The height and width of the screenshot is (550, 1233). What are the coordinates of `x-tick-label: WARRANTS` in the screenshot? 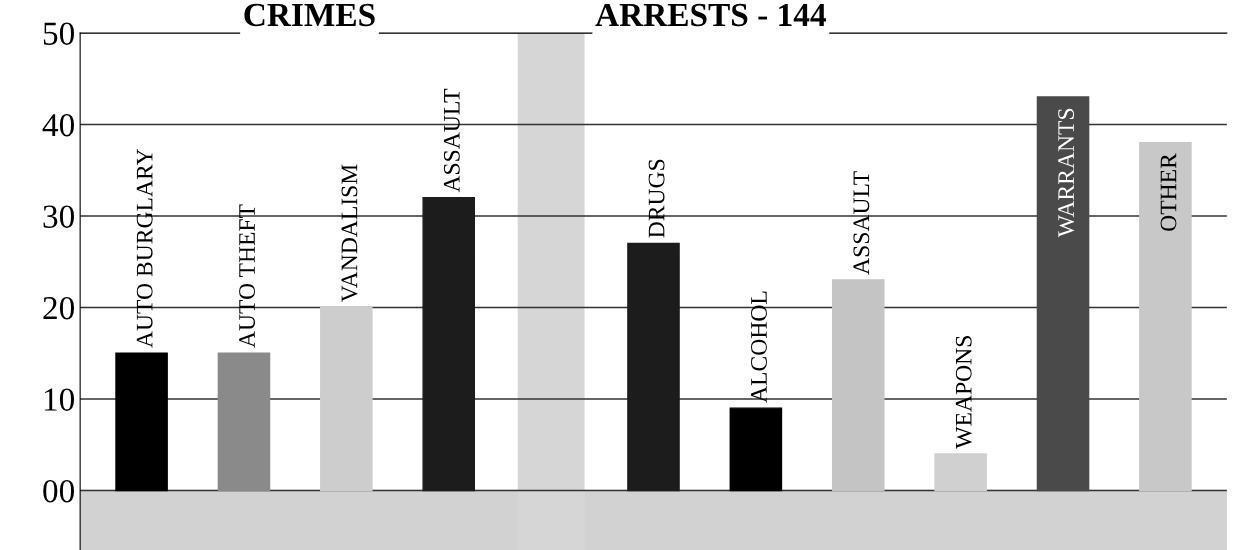 It's located at (1066, 173).